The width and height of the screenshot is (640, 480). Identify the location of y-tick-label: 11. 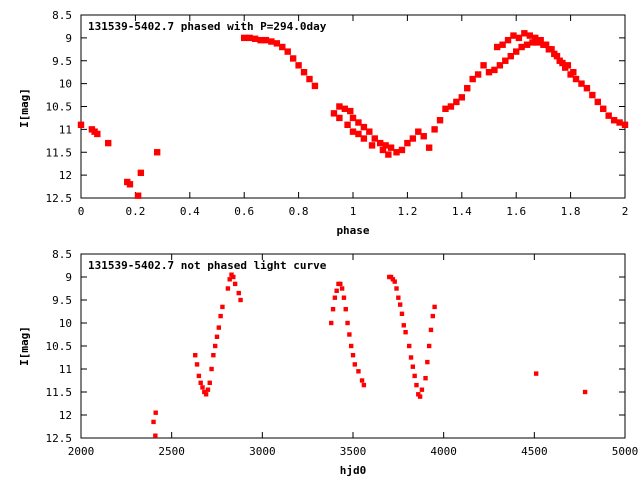
(65, 369).